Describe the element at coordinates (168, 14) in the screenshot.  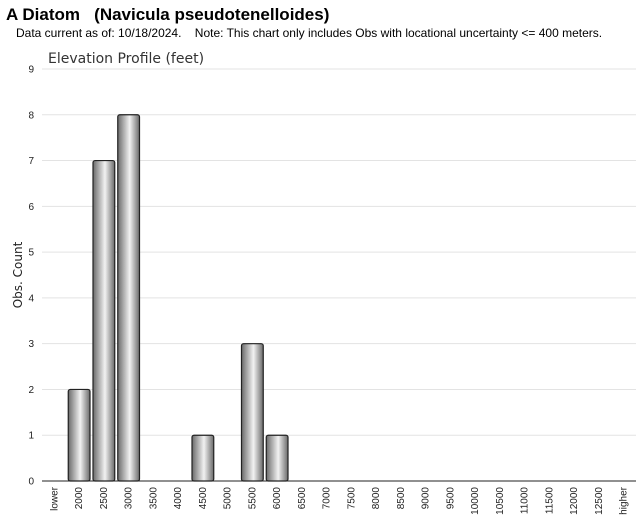
I see `chart-heading: A Diatom (Navicula pseudotenelloides)` at that location.